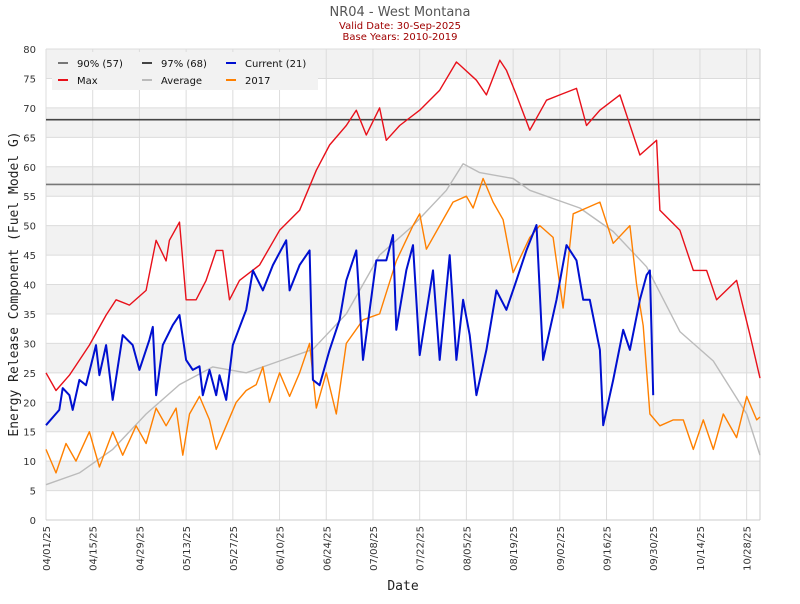 This screenshot has height=604, width=800. Describe the element at coordinates (421, 548) in the screenshot. I see `x-tick-label: 07/22/25` at that location.